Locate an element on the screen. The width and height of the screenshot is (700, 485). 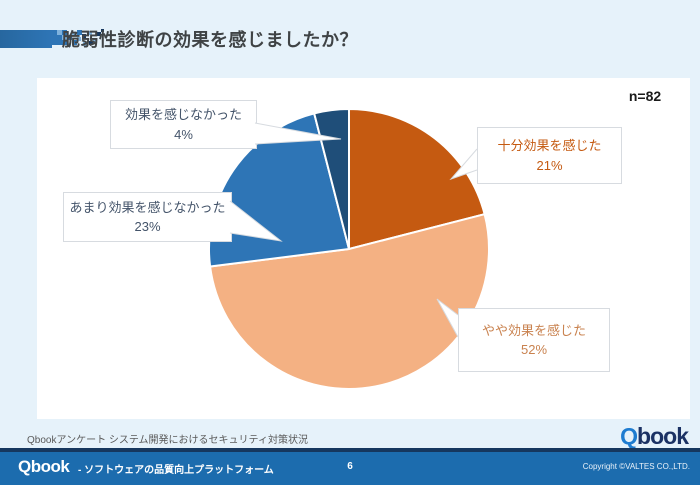
callout-percent: 21% is located at coordinates (549, 165).